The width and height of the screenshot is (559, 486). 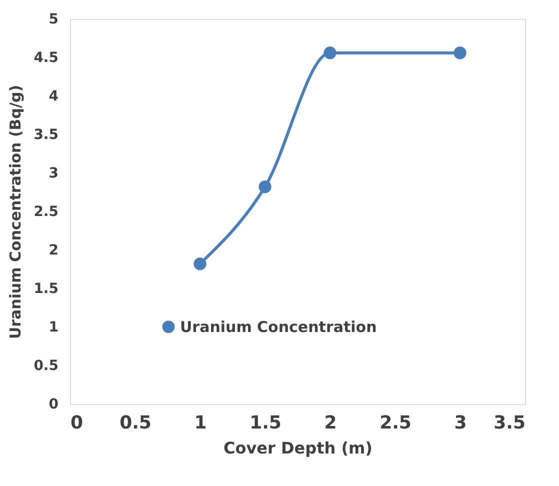 What do you see at coordinates (46, 366) in the screenshot?
I see `y-tick-label: 0.5` at bounding box center [46, 366].